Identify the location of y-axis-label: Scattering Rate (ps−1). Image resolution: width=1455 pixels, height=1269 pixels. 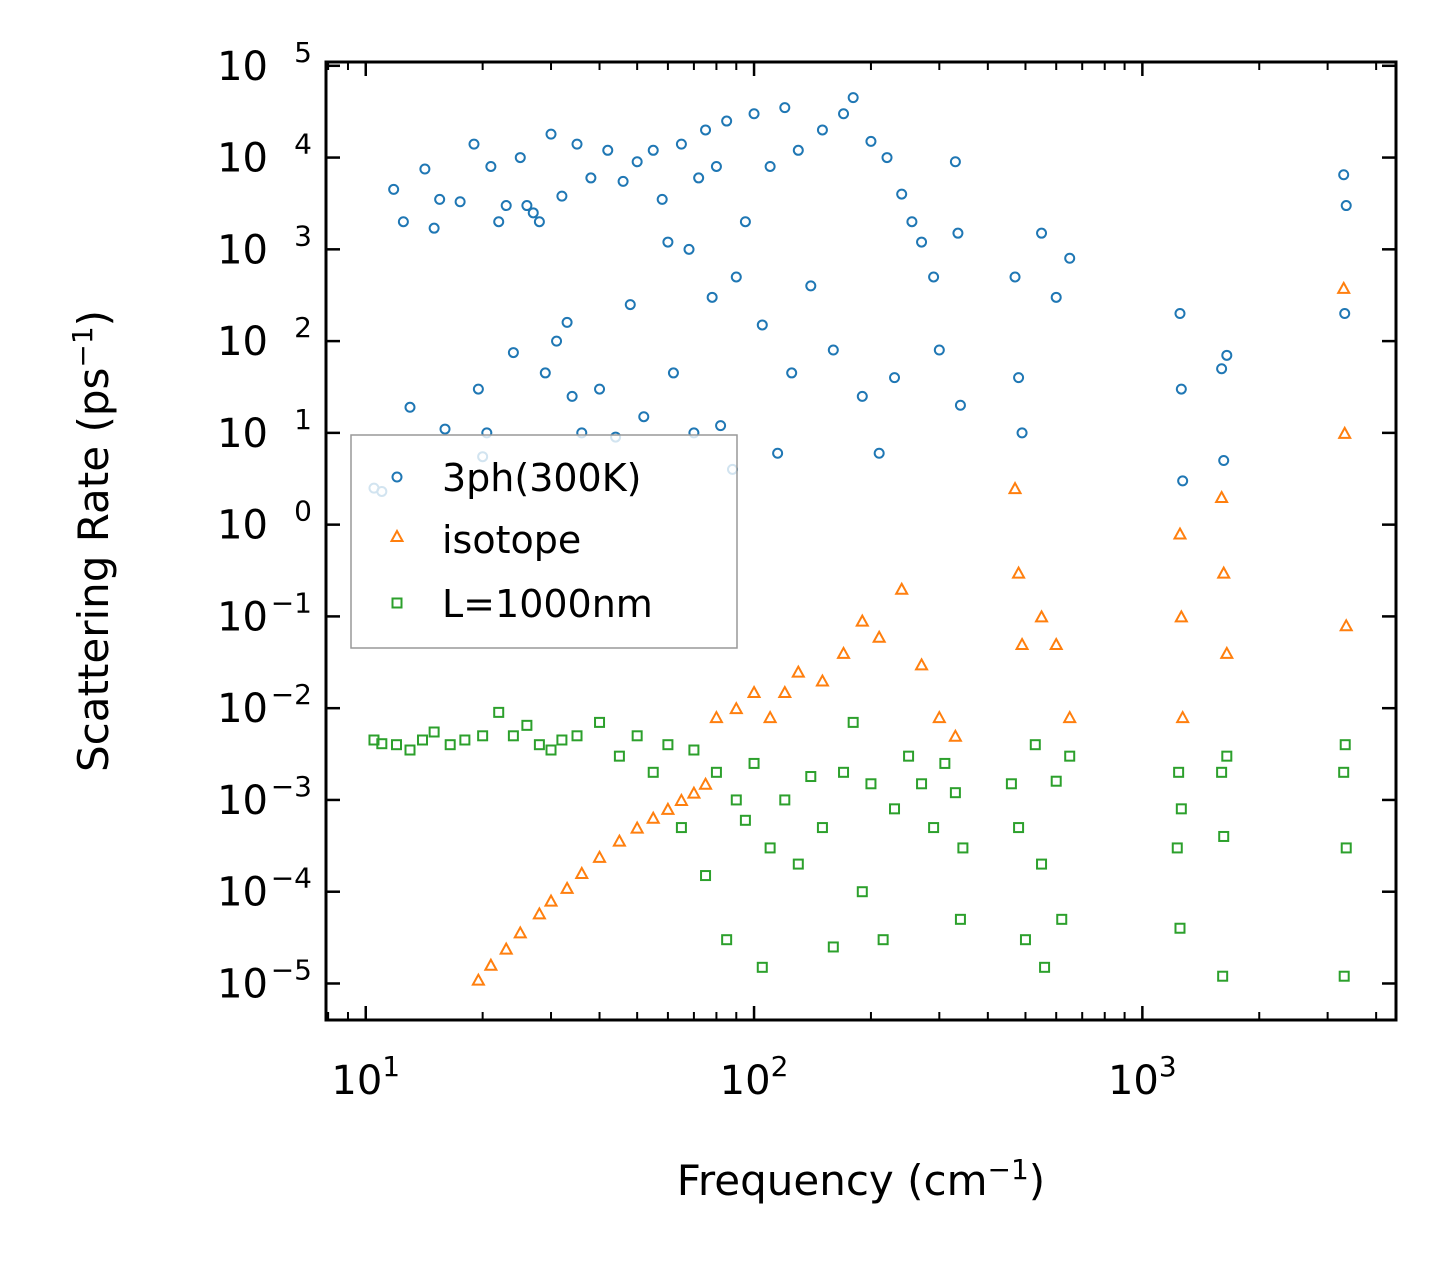
(92, 541).